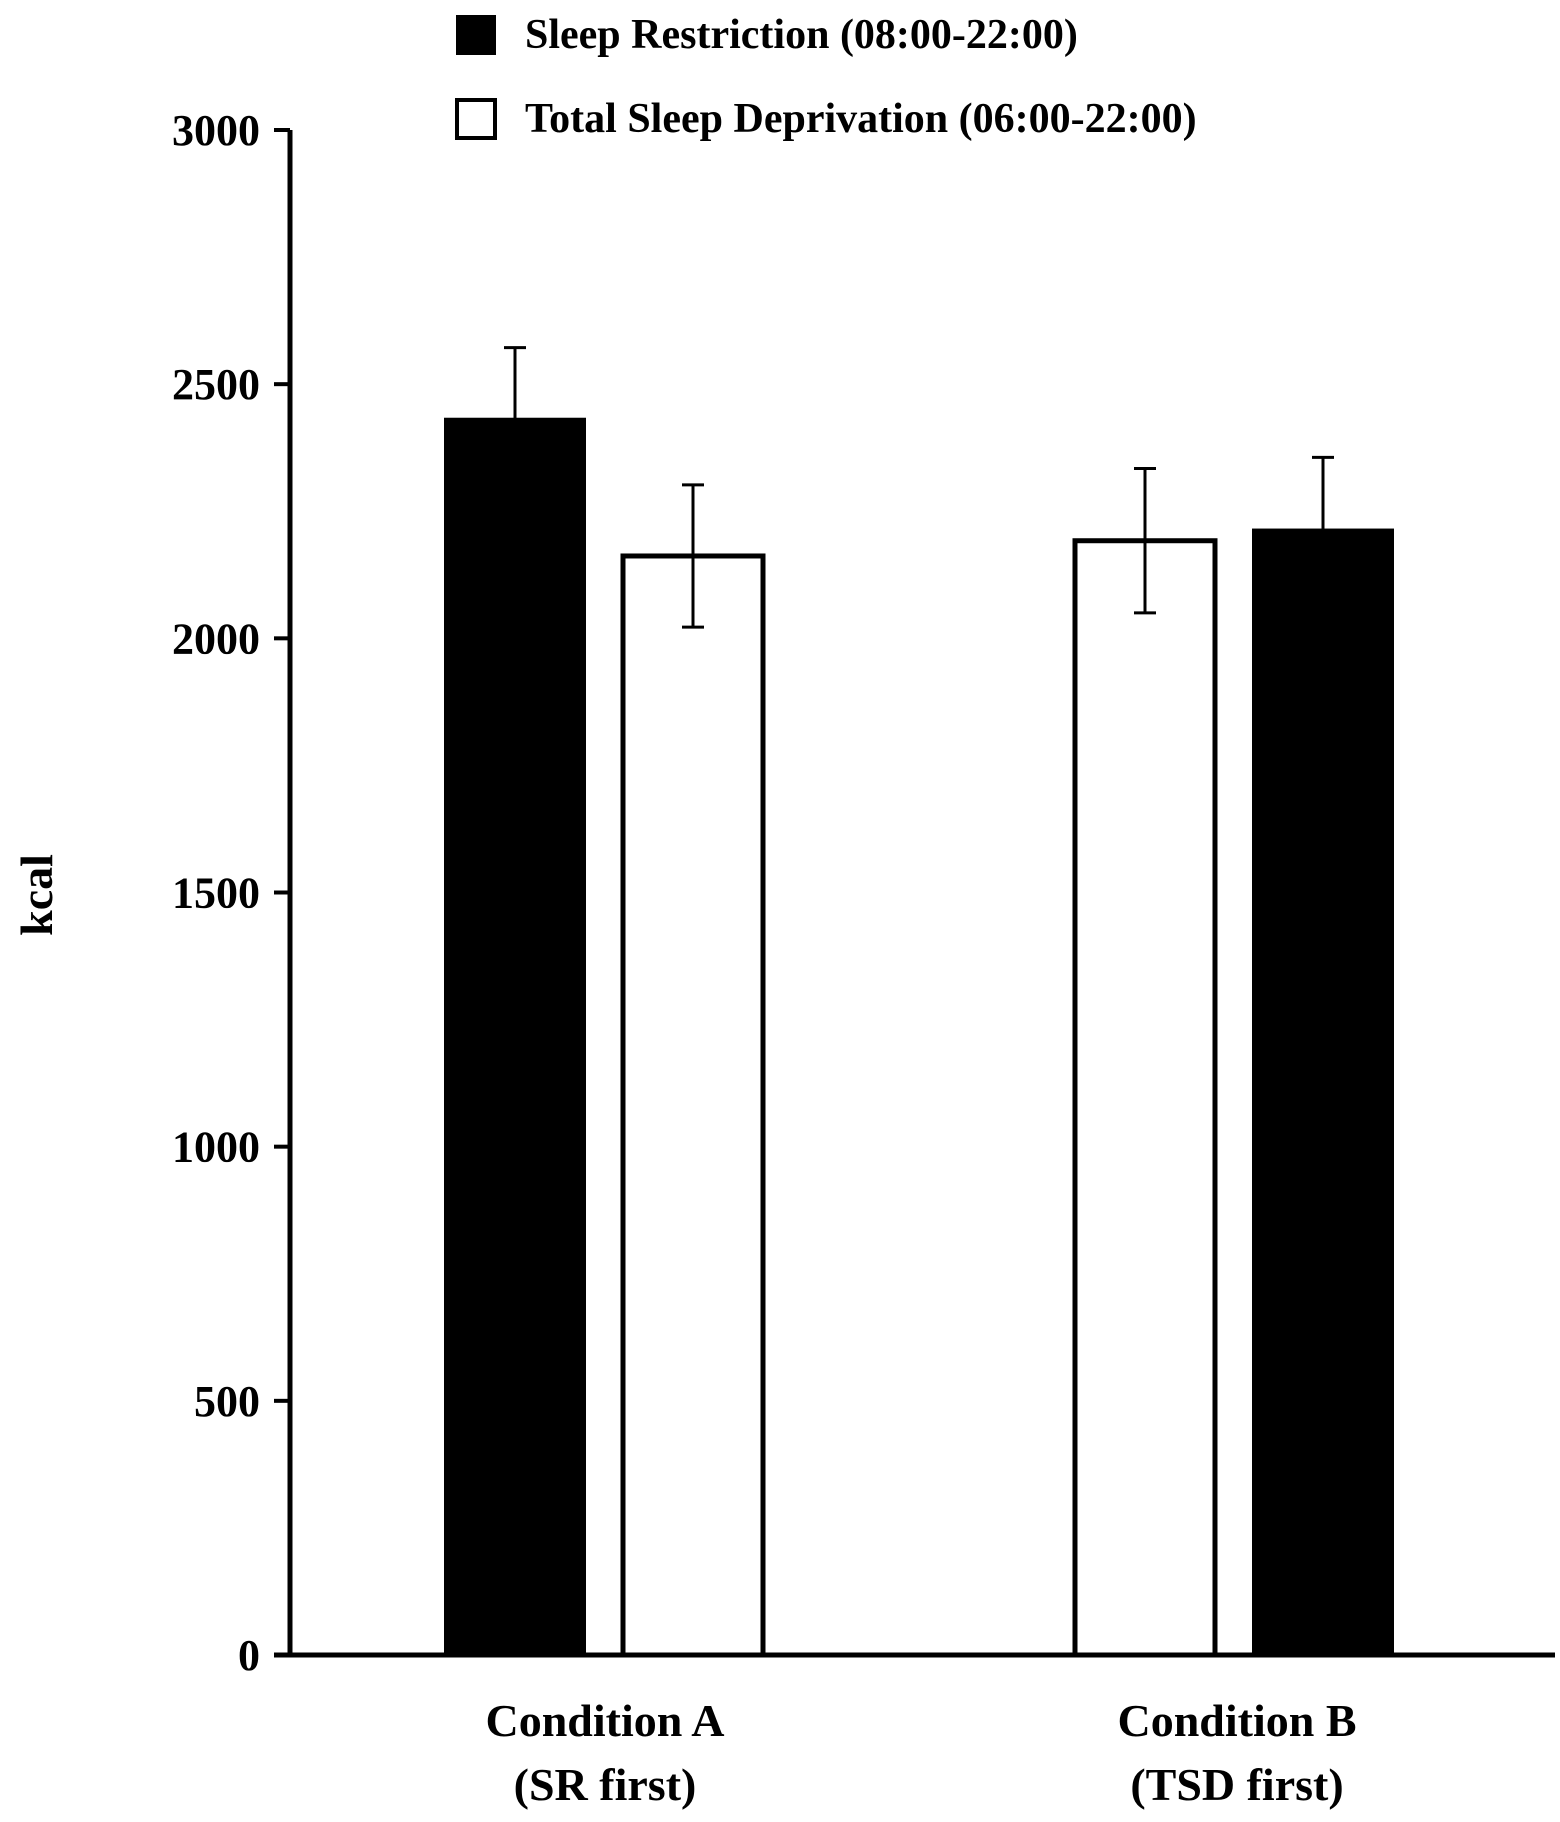 The image size is (1560, 1822). I want to click on legend-label: Sleep Restriction (08:00-22:00), so click(801, 35).